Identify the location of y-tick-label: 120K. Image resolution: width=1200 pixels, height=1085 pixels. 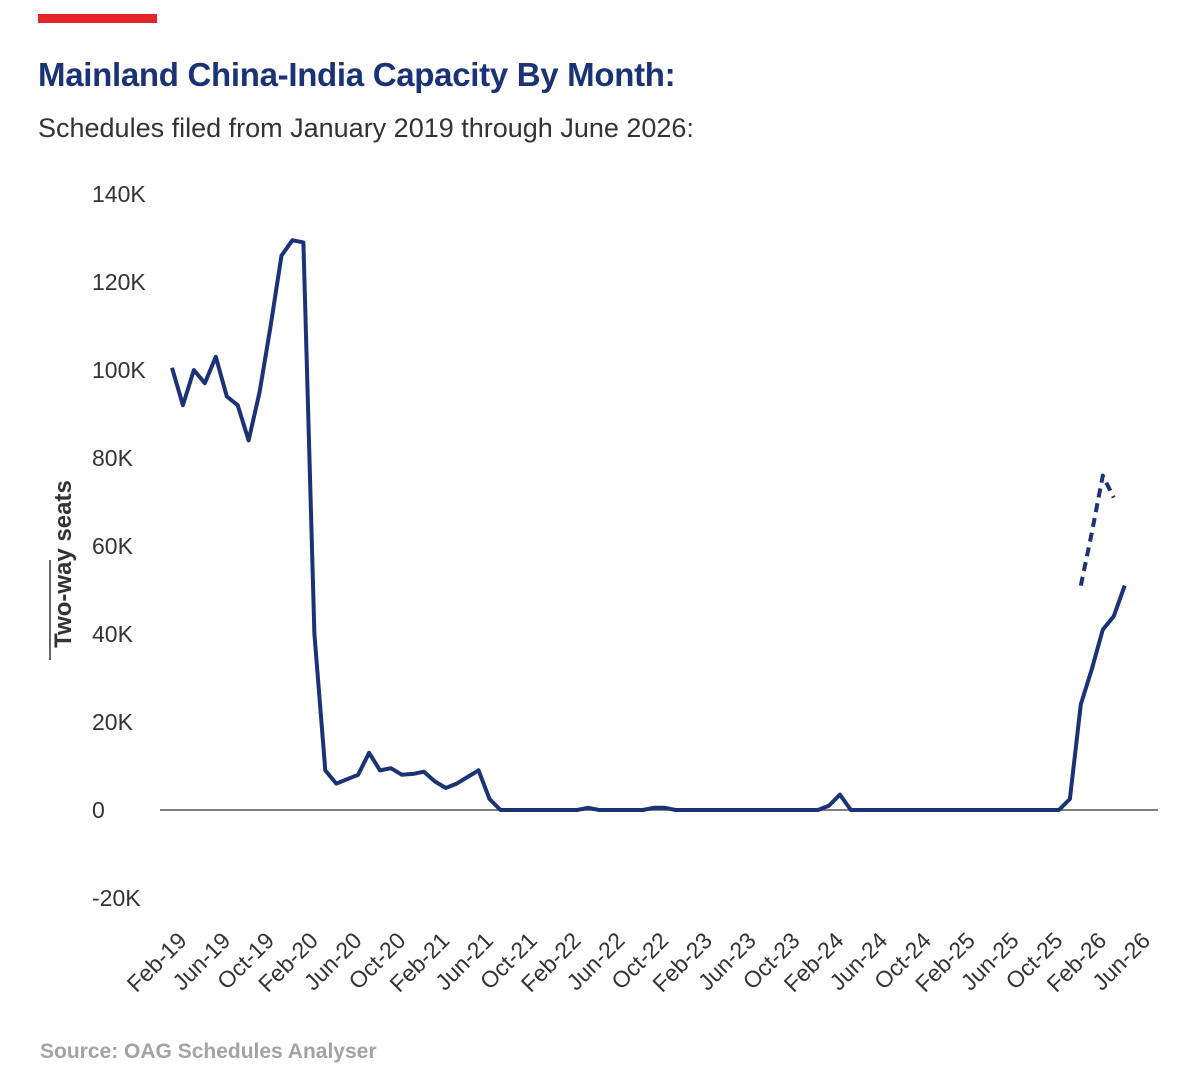
(119, 282).